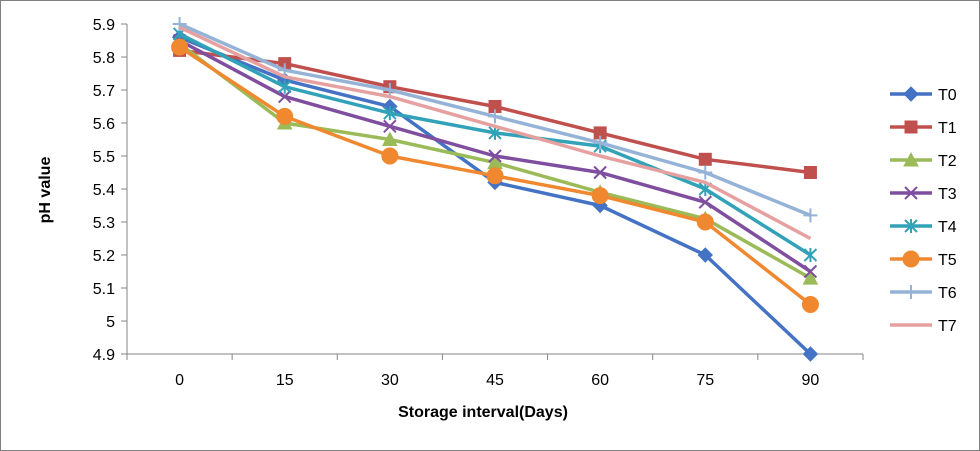 The height and width of the screenshot is (451, 980). What do you see at coordinates (947, 161) in the screenshot?
I see `legend-label: T2` at bounding box center [947, 161].